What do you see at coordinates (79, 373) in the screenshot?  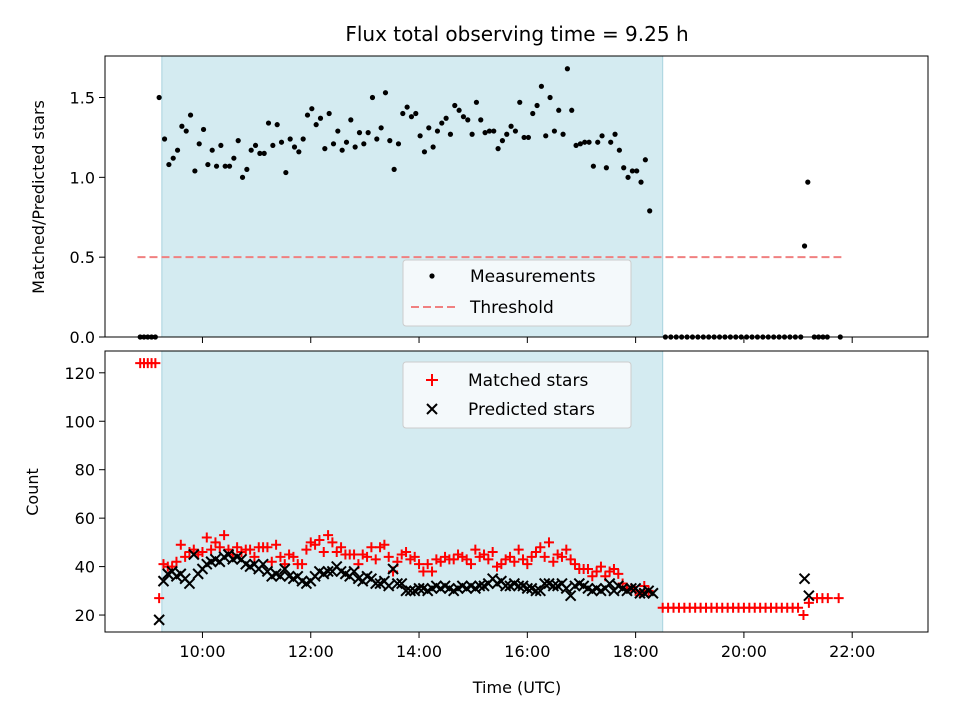 I see `y-tick-label: 120` at bounding box center [79, 373].